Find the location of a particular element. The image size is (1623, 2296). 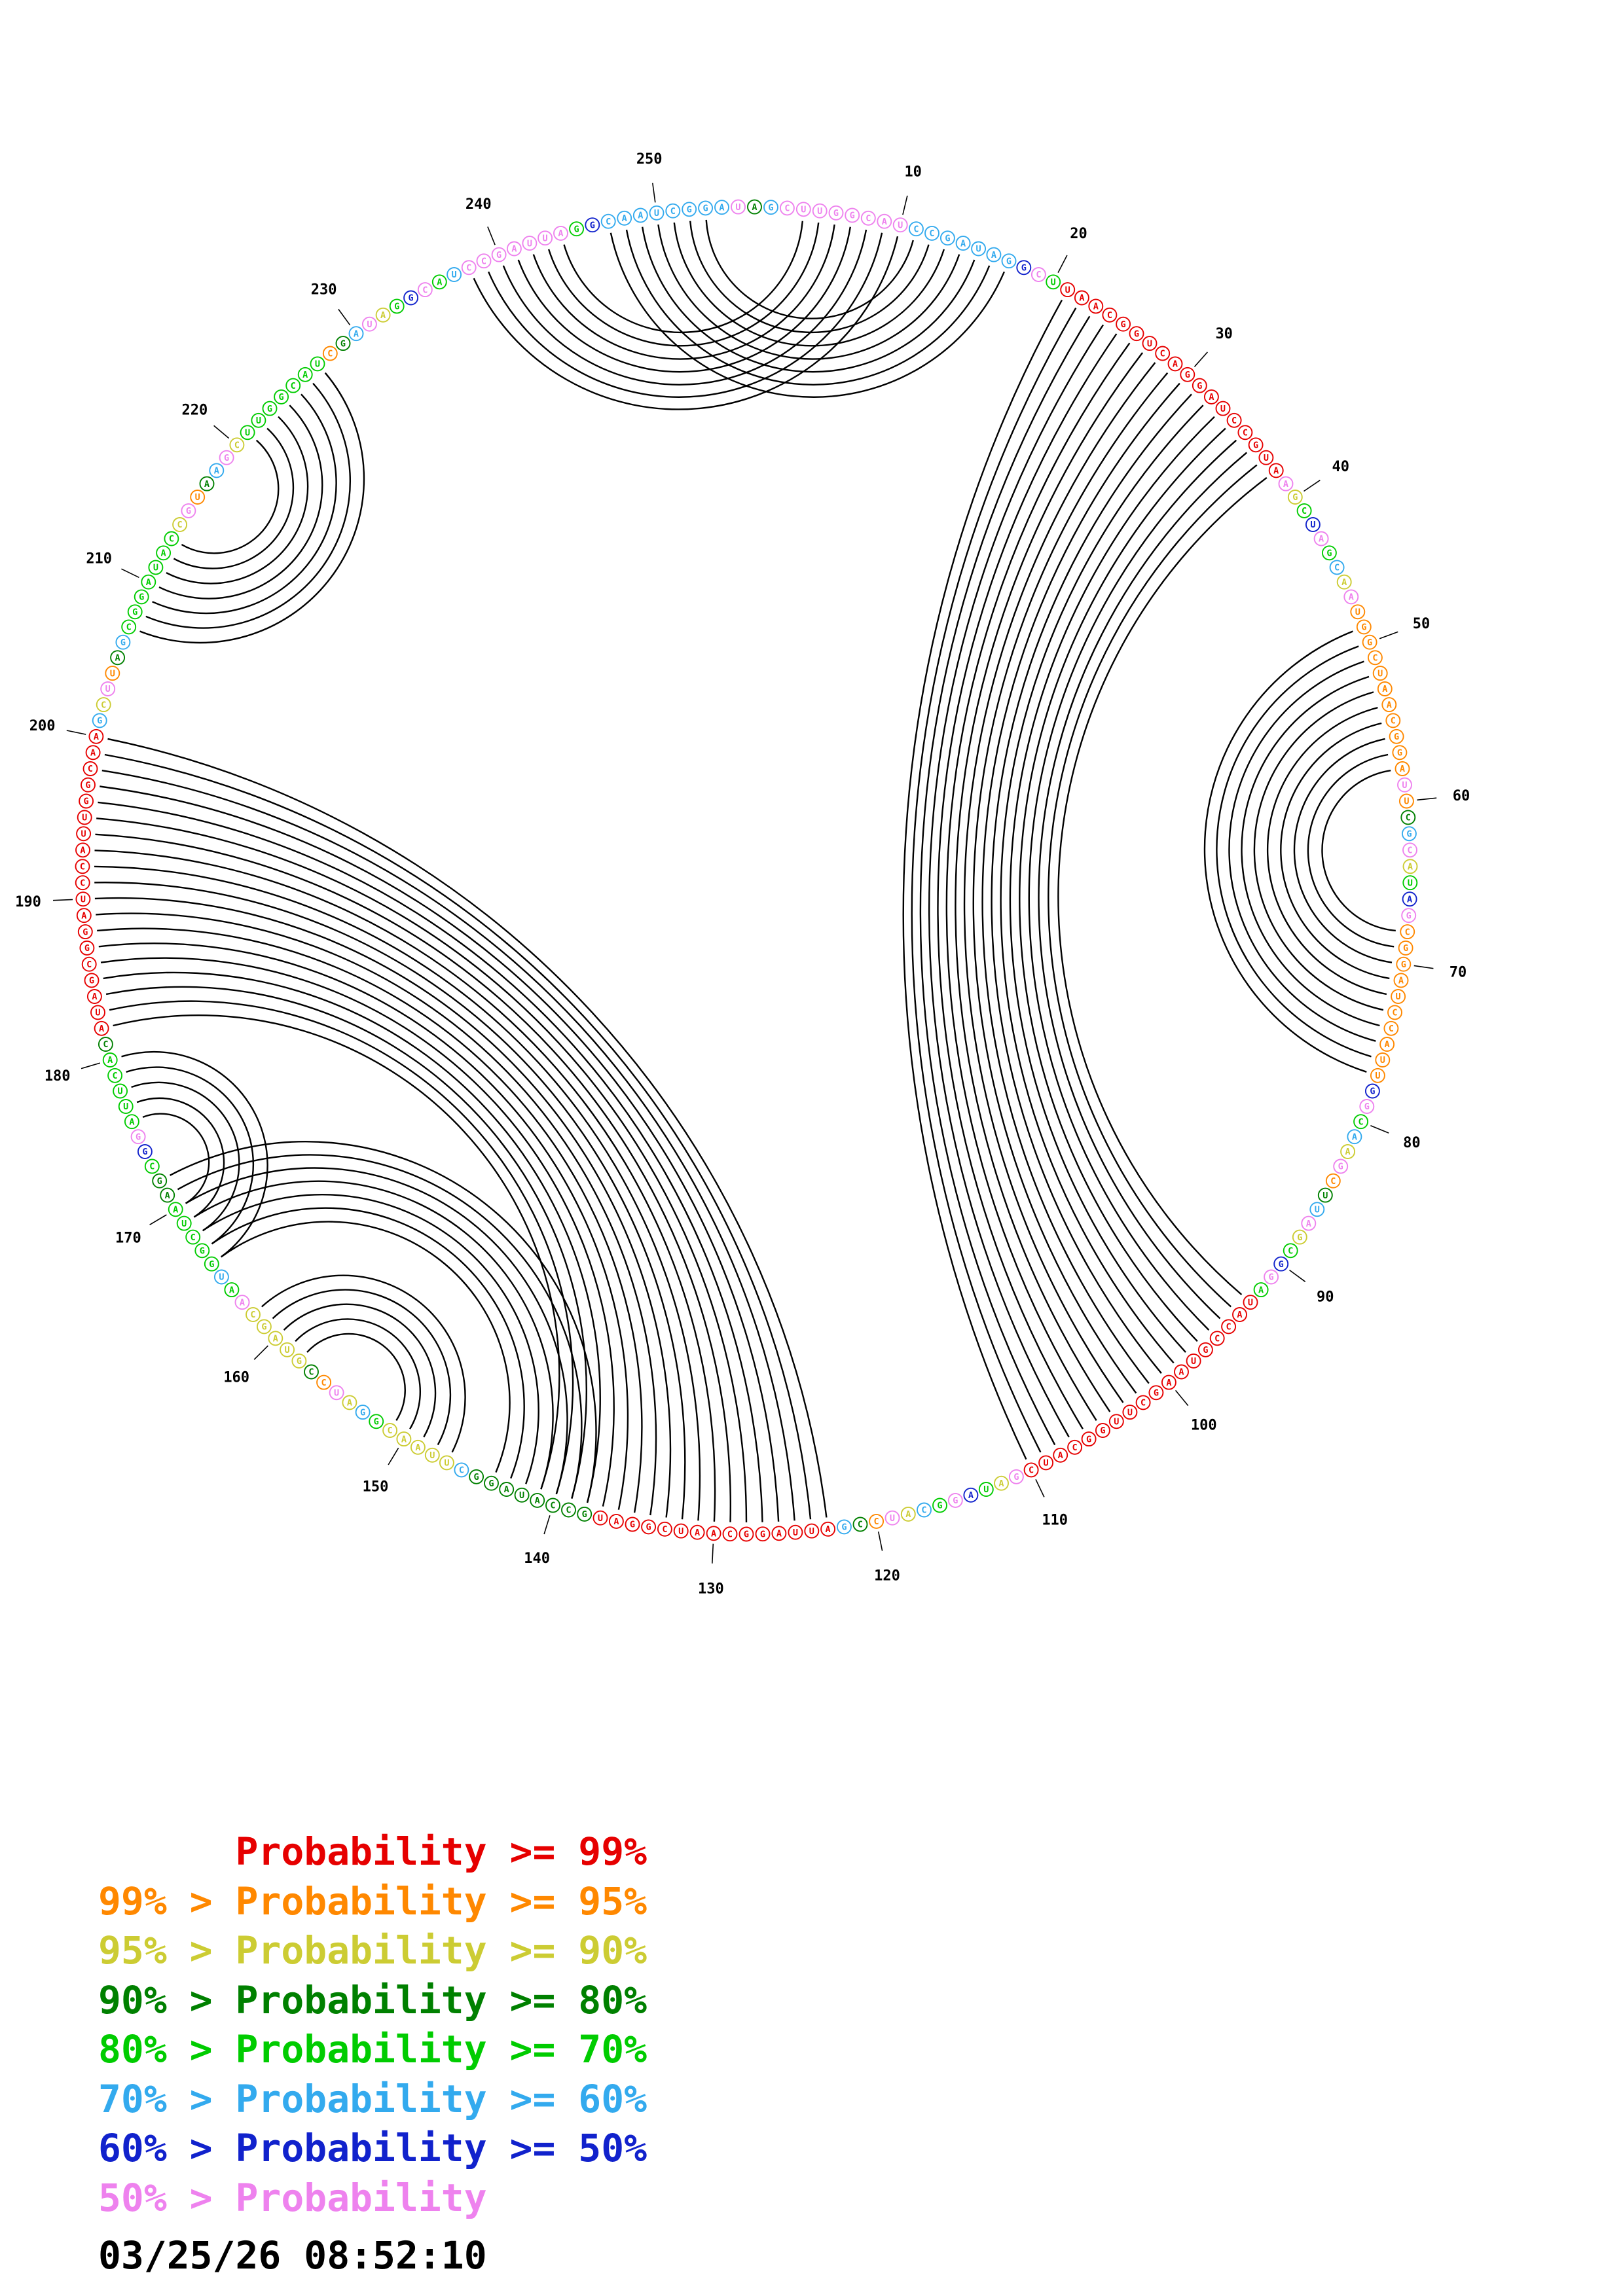

legend-line: Probability >= 99% is located at coordinates (372, 1851).